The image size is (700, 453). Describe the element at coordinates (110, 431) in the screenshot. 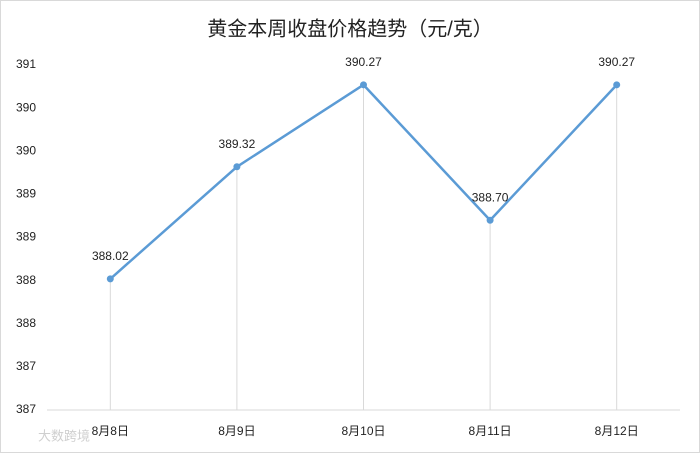

I see `x-tick-label: 8月8日` at that location.